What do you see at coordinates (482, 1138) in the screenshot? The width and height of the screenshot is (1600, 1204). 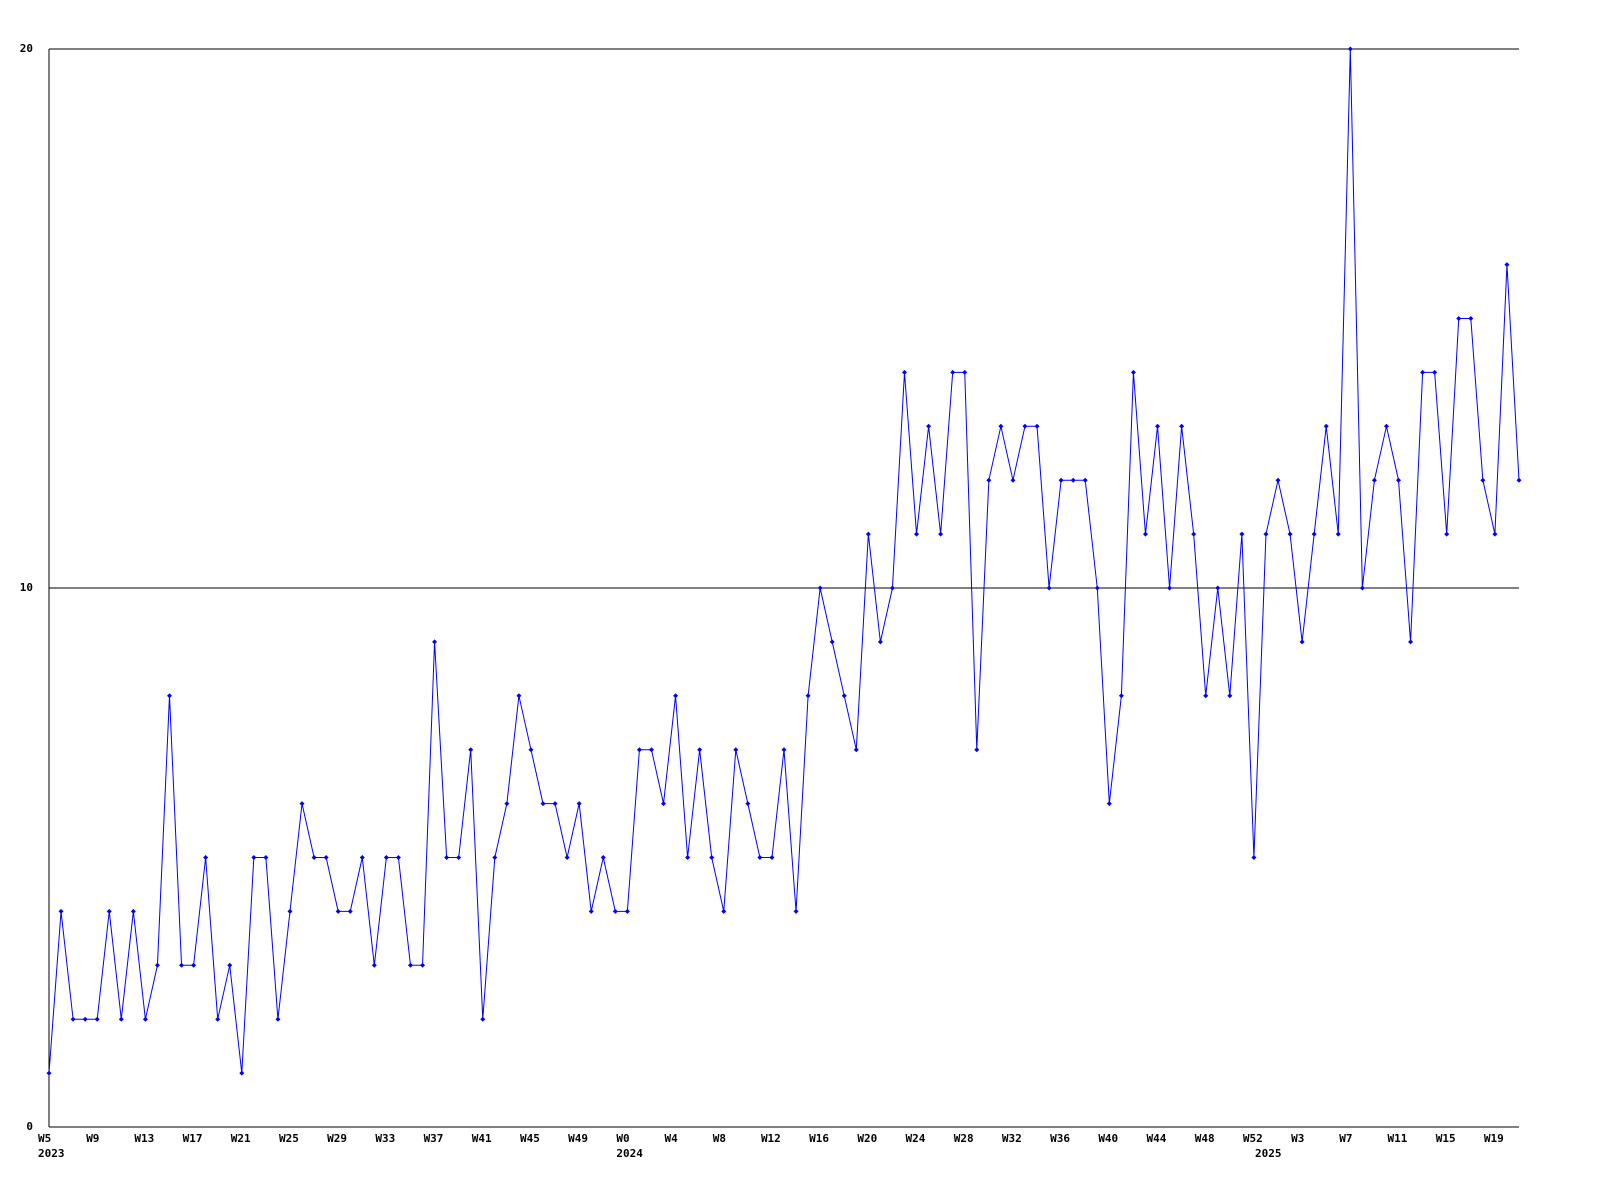 I see `x-tick-label: W41` at bounding box center [482, 1138].